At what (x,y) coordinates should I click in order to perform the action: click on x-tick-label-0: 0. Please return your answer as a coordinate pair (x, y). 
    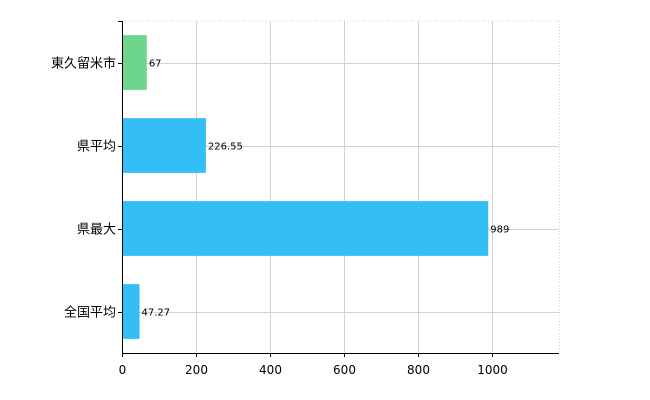
    Looking at the image, I should click on (123, 370).